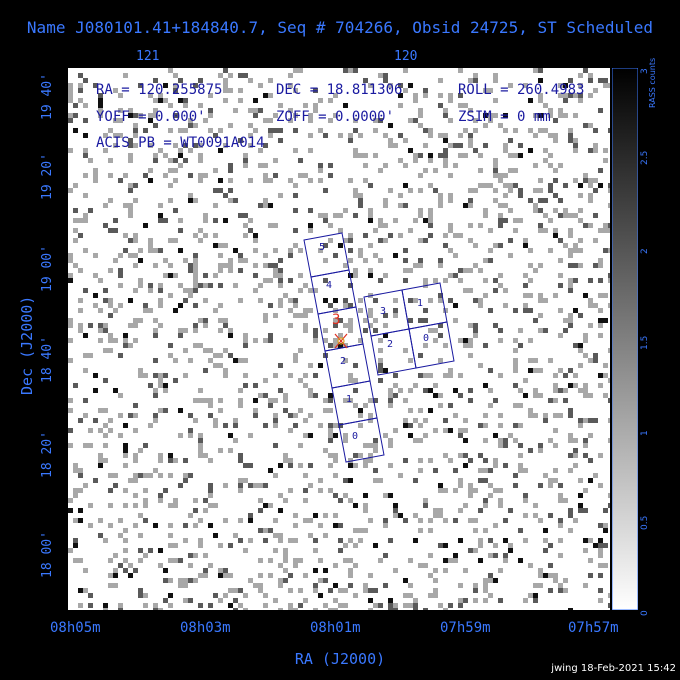 The height and width of the screenshot is (680, 680). What do you see at coordinates (47, 359) in the screenshot?
I see `left-axis-tick-1840: 18 40'` at bounding box center [47, 359].